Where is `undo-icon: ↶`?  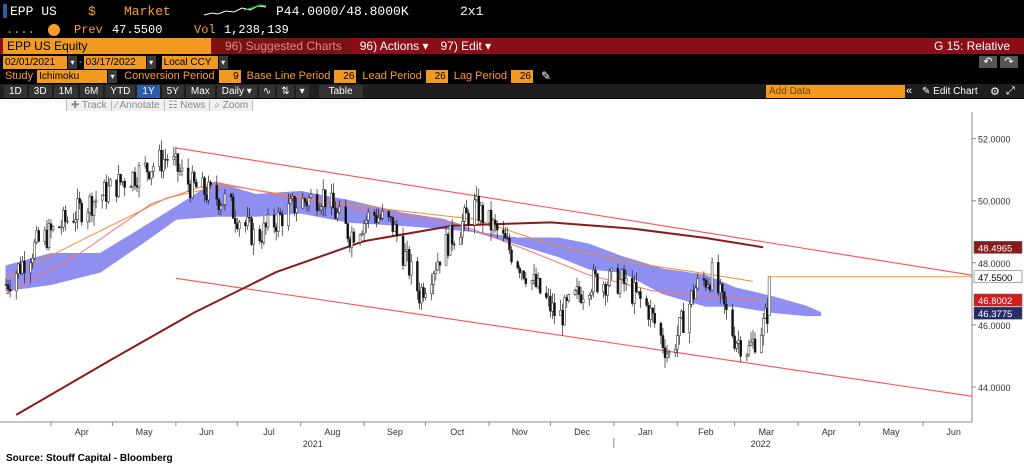
undo-icon: ↶ is located at coordinates (988, 62).